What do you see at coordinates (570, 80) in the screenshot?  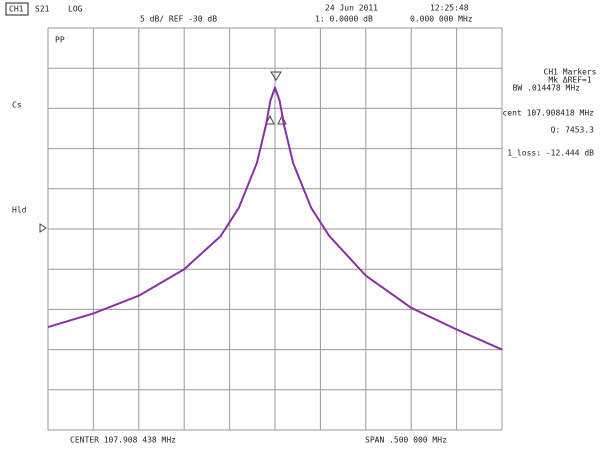 I see `marker-info-text: Mk ΔREF=1` at bounding box center [570, 80].